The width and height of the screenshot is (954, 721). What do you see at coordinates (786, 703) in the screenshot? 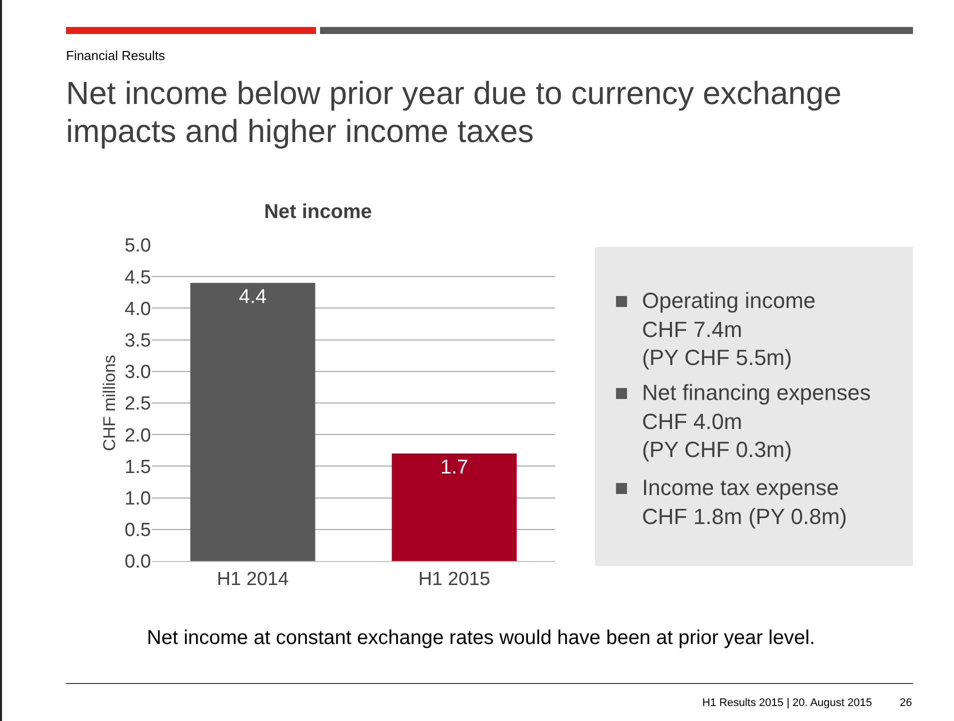
I see `text: H1 Results 2015 | 20. August 2015` at bounding box center [786, 703].